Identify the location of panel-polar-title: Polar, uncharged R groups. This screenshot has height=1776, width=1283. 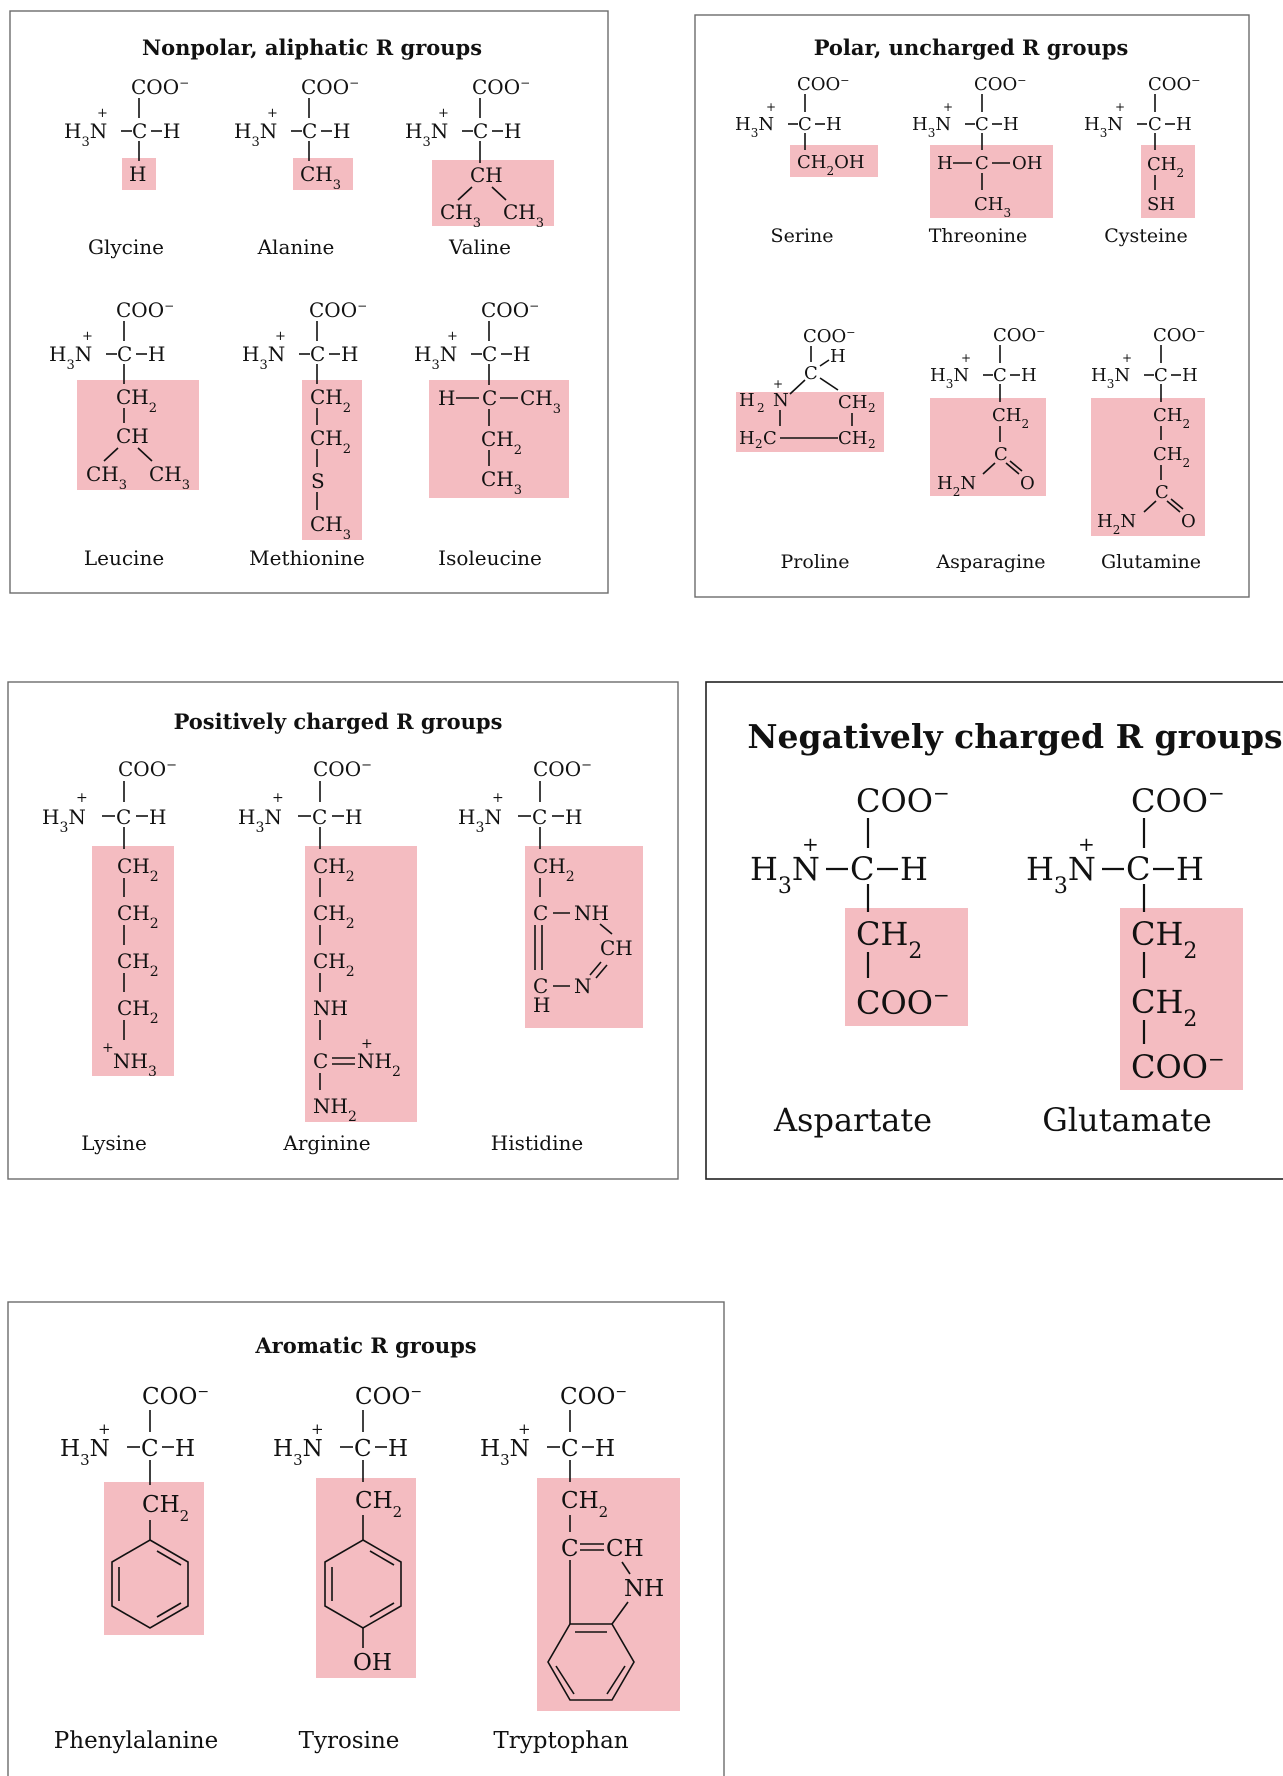
(971, 47).